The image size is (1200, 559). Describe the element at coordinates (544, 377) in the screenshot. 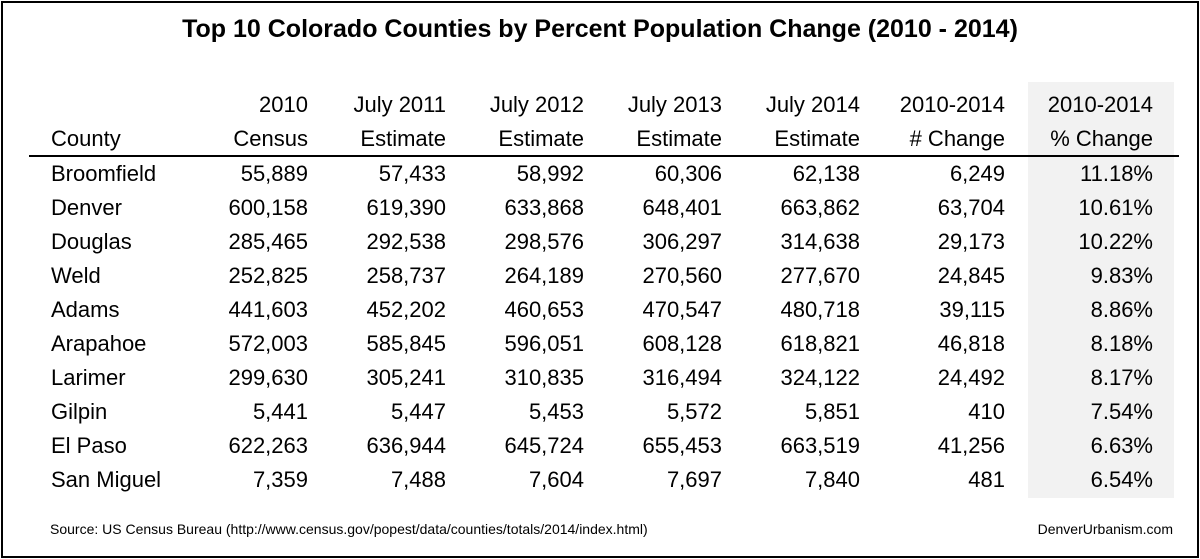

I see `table-cell: 310,835` at that location.